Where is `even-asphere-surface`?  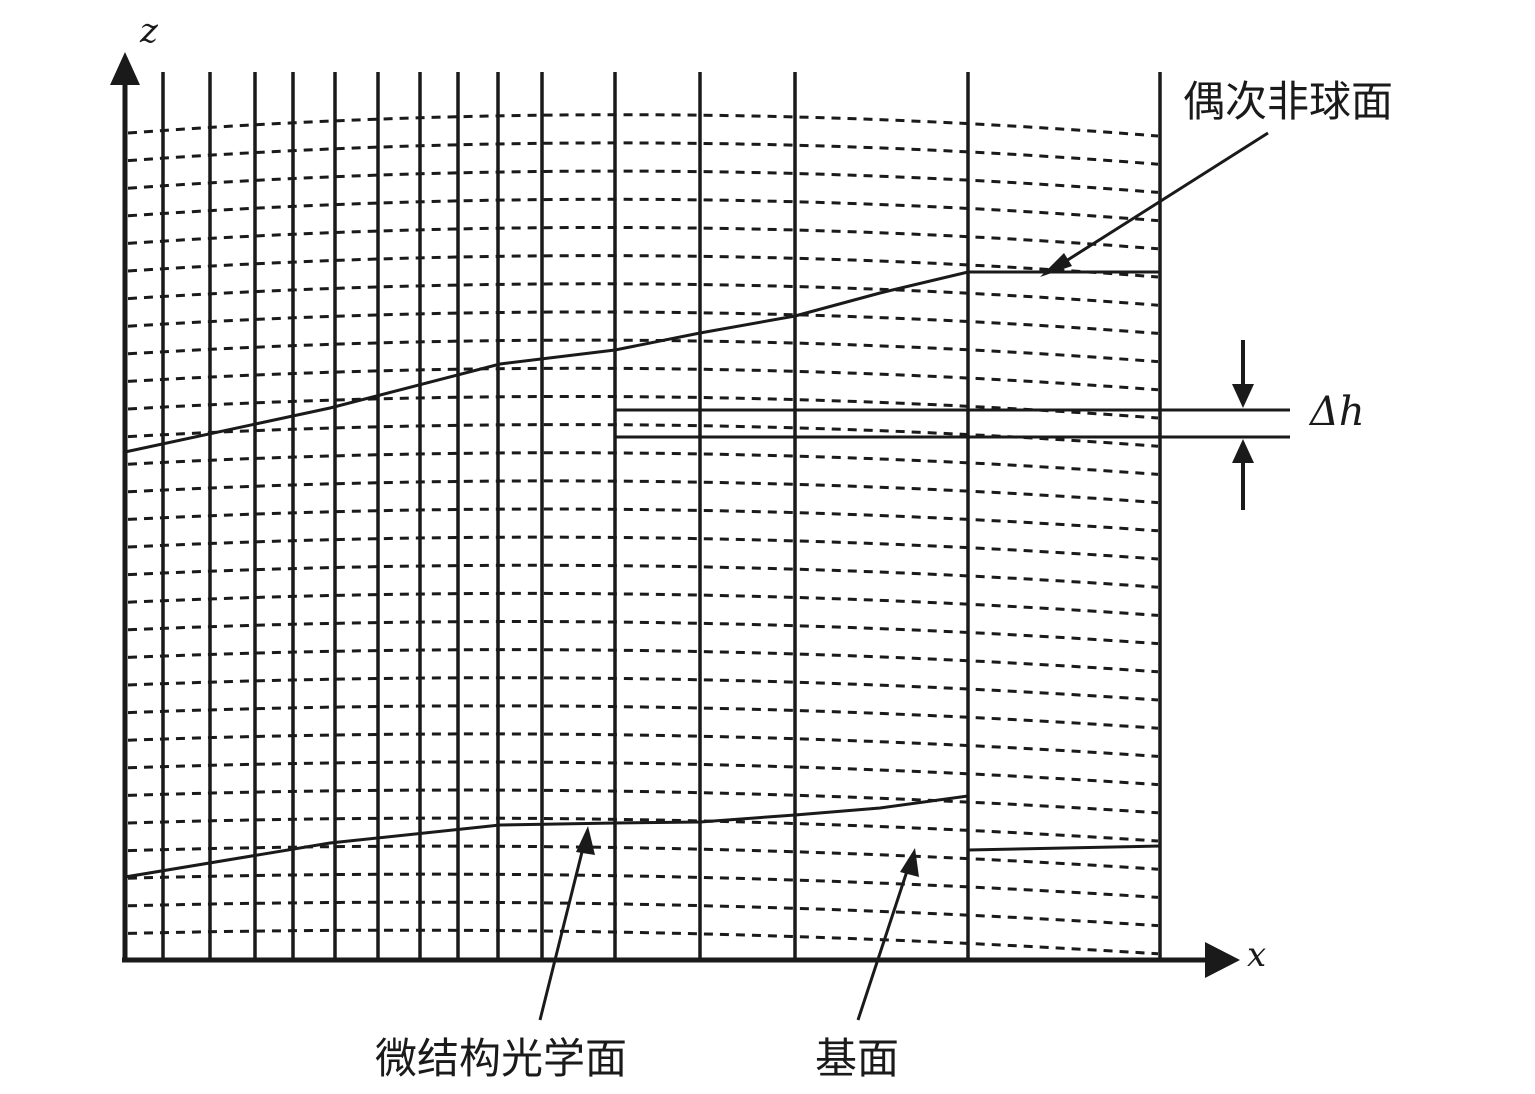
even-asphere-surface is located at coordinates (642, 362).